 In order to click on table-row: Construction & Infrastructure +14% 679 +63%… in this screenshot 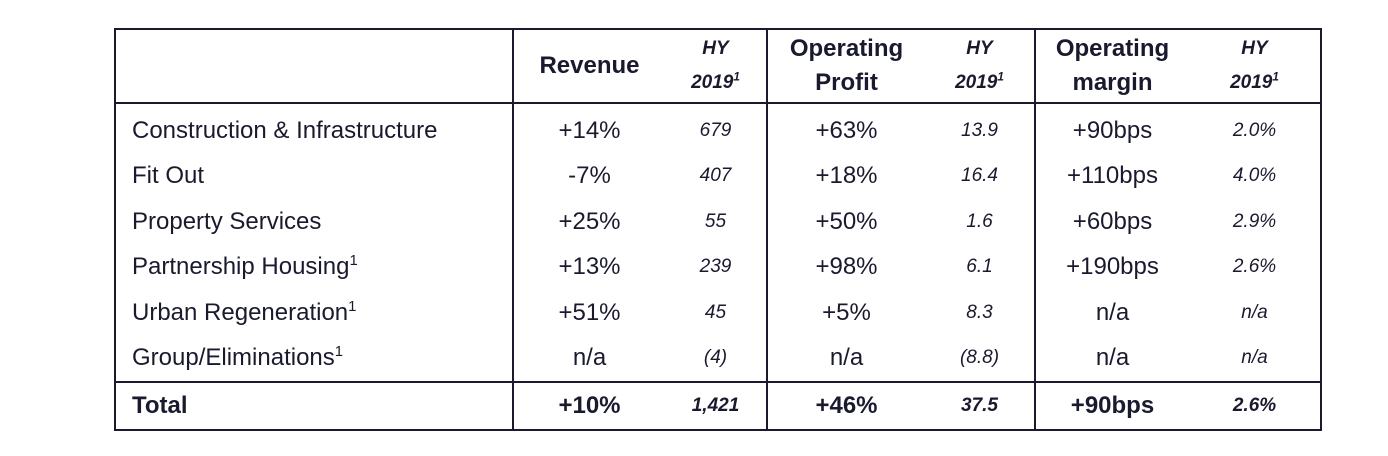, I will do `click(718, 128)`.